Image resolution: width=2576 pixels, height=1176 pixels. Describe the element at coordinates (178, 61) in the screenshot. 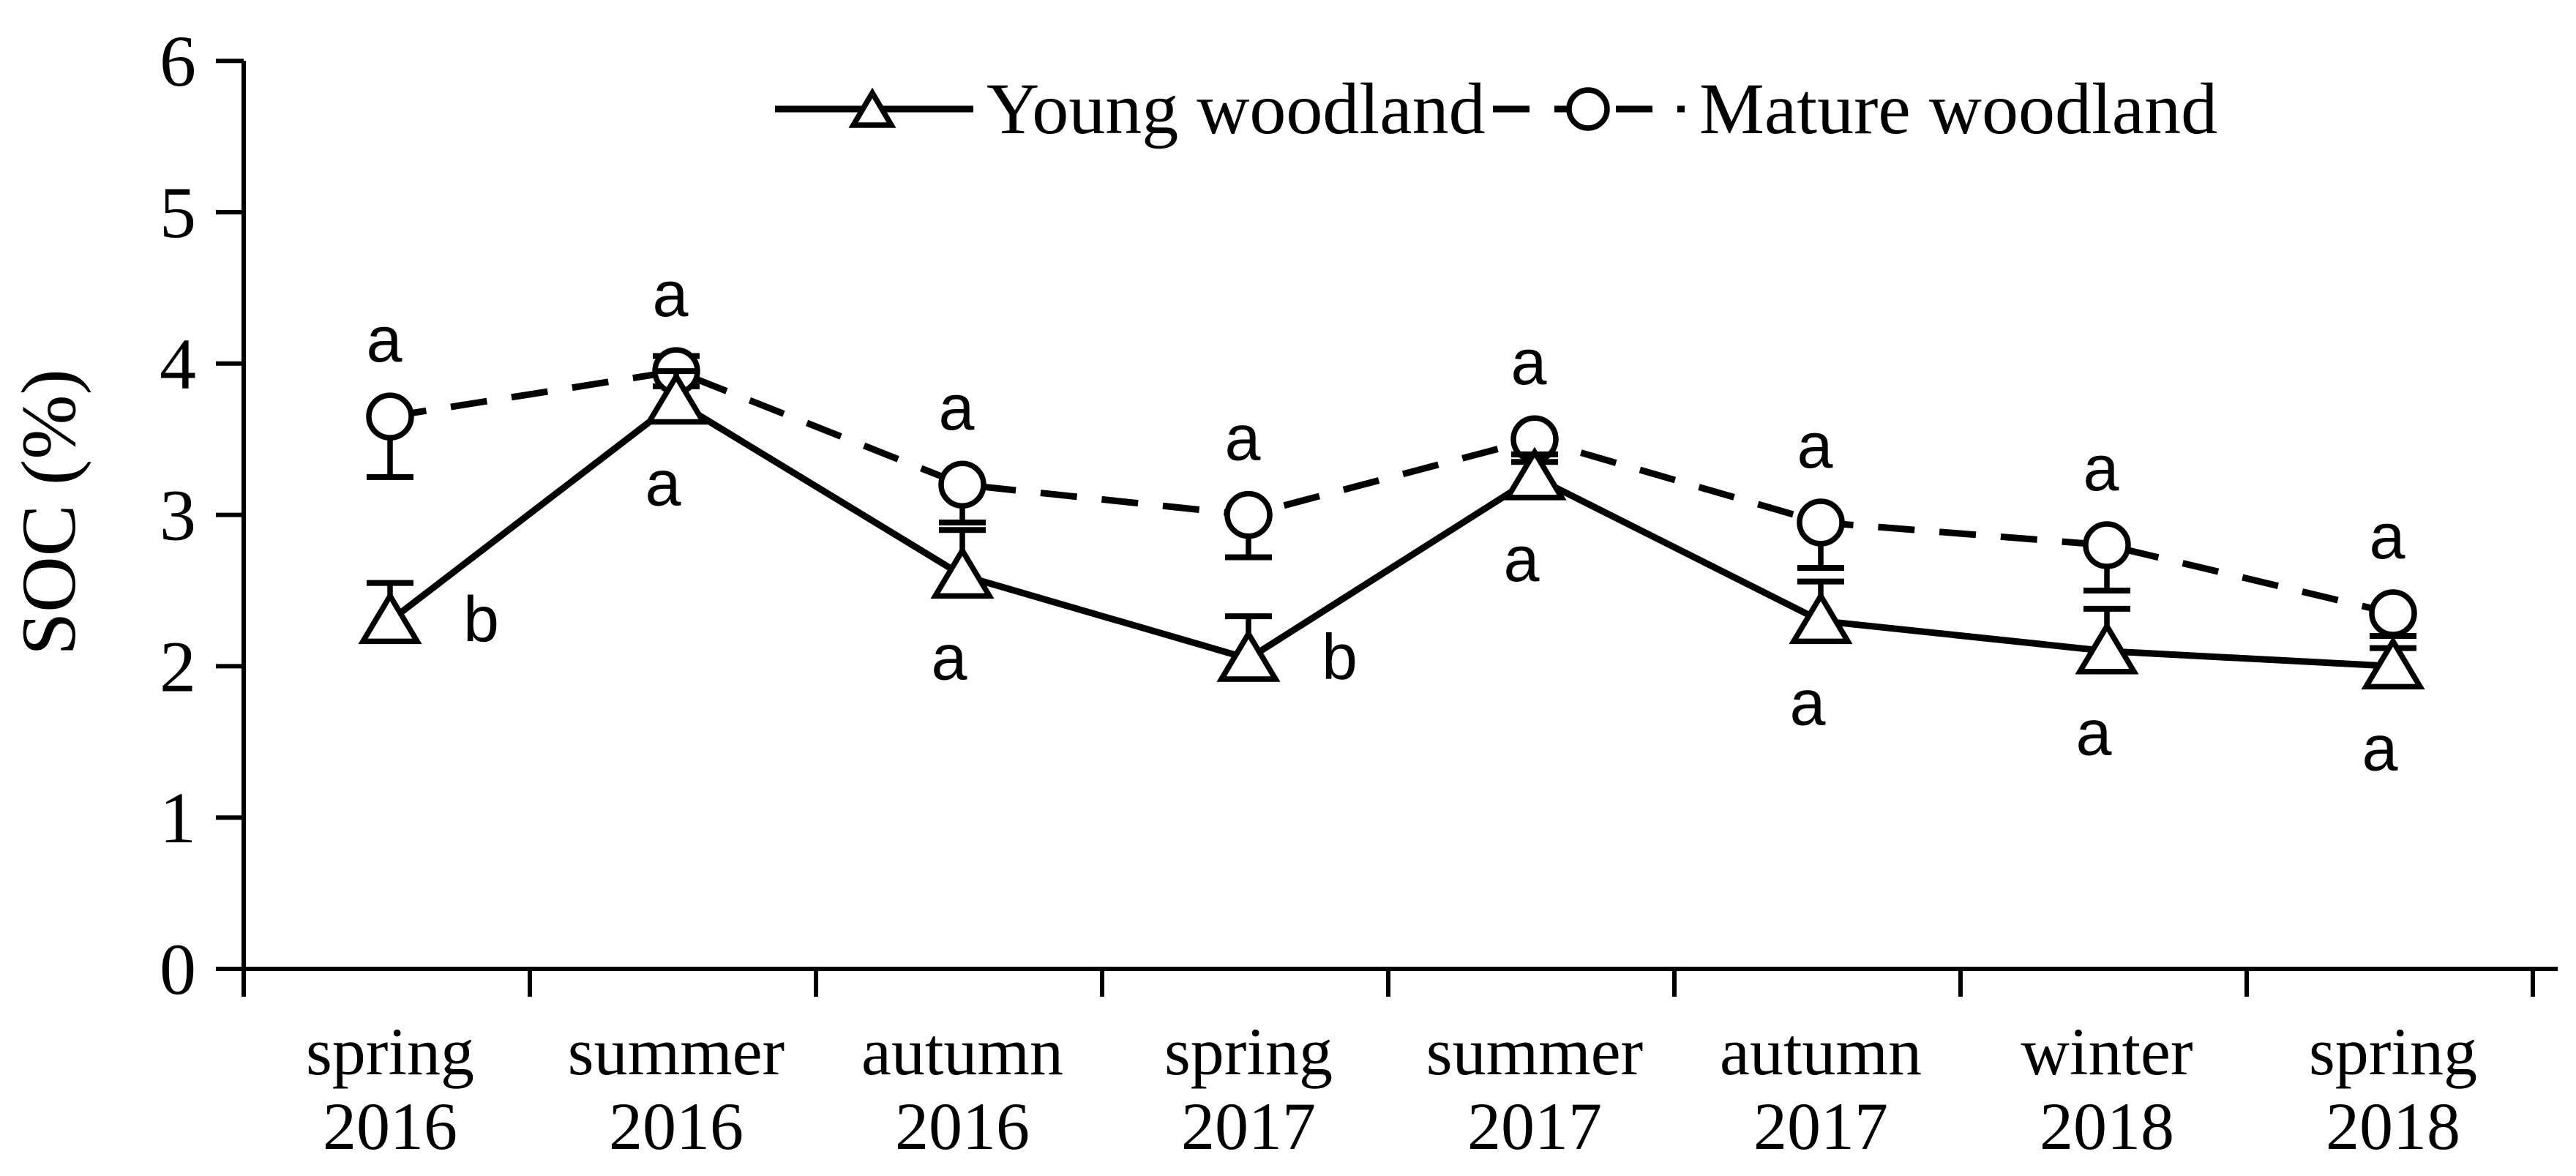

I see `y-tick-label: 6` at that location.